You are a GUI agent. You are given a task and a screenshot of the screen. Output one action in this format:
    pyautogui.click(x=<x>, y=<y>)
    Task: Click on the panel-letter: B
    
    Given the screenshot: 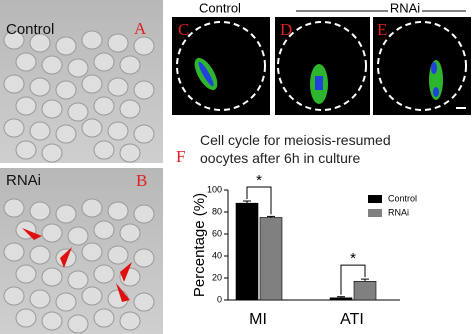 What is the action you would take?
    pyautogui.click(x=141, y=180)
    